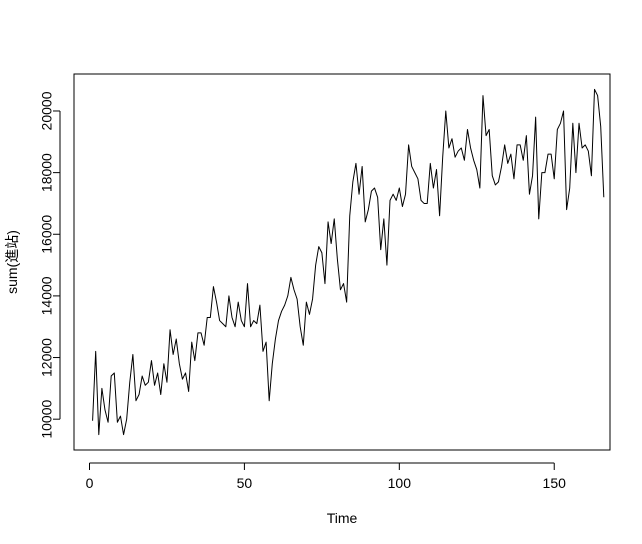 This screenshot has width=642, height=544. I want to click on y-tick-label: 18000, so click(47, 172).